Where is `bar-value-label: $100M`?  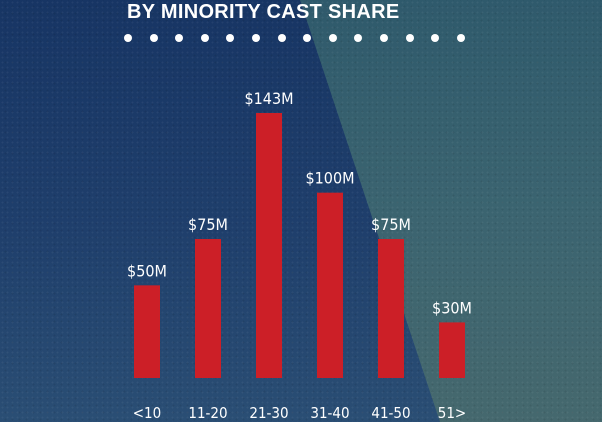
bar-value-label: $100M is located at coordinates (329, 178).